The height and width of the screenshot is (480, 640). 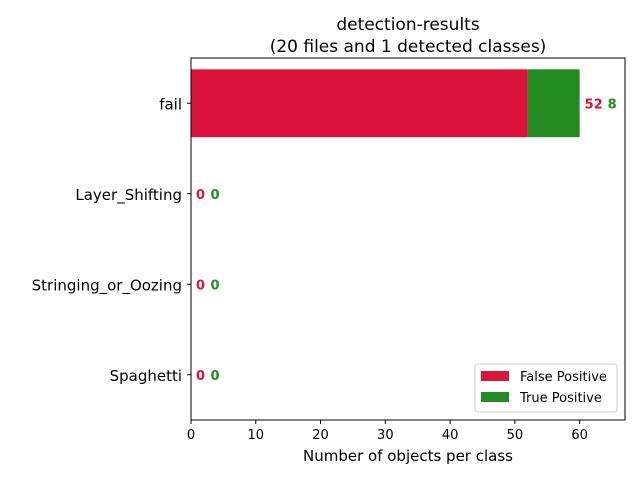 I want to click on chart-title-line2: (20 files and 1 detected classes), so click(x=408, y=47).